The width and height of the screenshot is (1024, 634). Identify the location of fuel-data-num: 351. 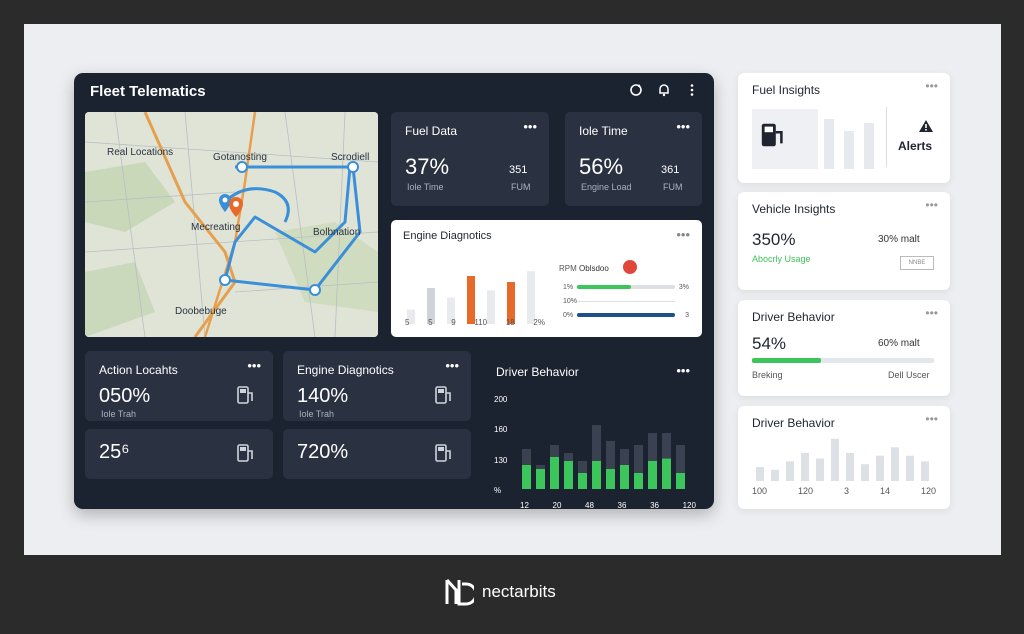
(518, 170).